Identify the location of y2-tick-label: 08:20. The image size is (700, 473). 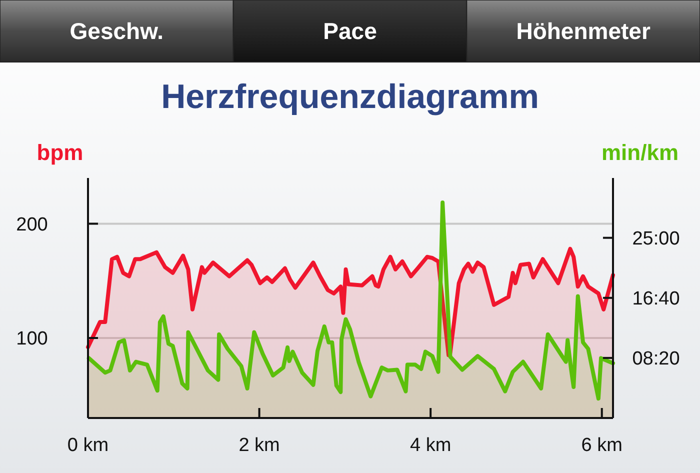
(656, 359).